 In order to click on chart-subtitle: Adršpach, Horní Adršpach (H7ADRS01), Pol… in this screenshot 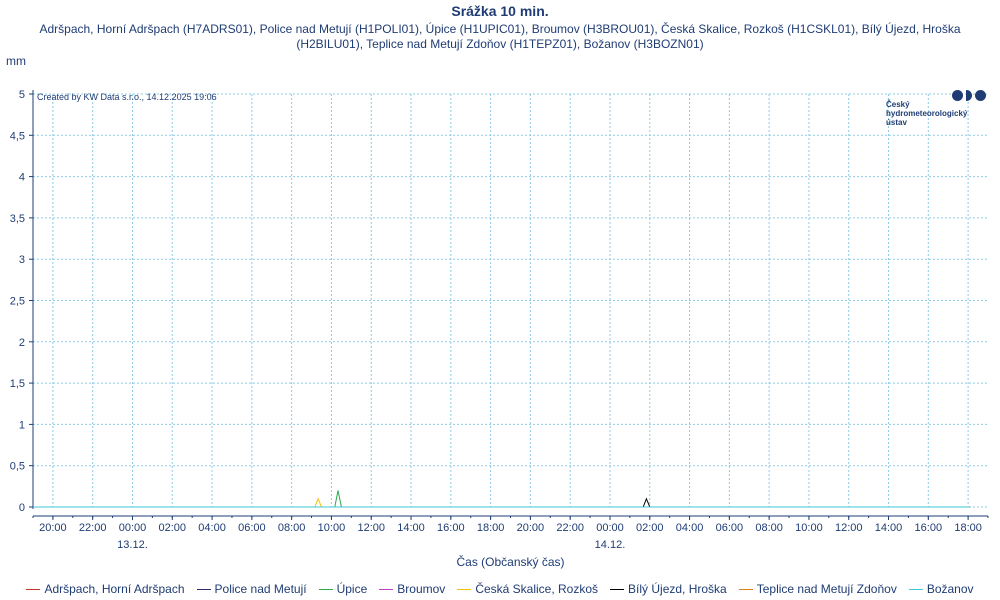, I will do `click(500, 36)`.